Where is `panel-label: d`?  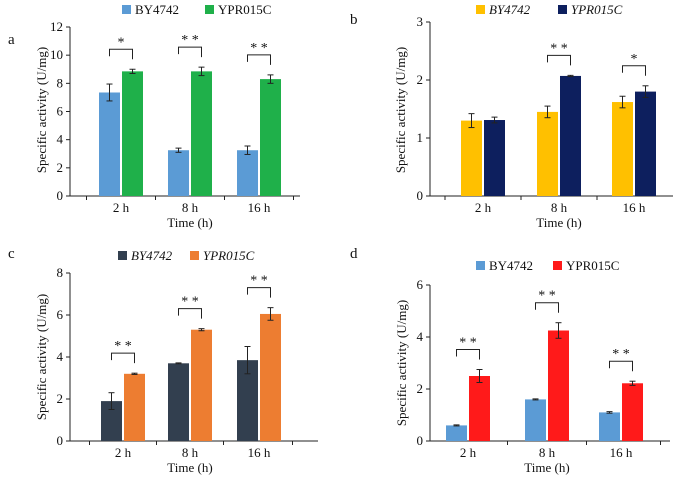
panel-label: d is located at coordinates (354, 254).